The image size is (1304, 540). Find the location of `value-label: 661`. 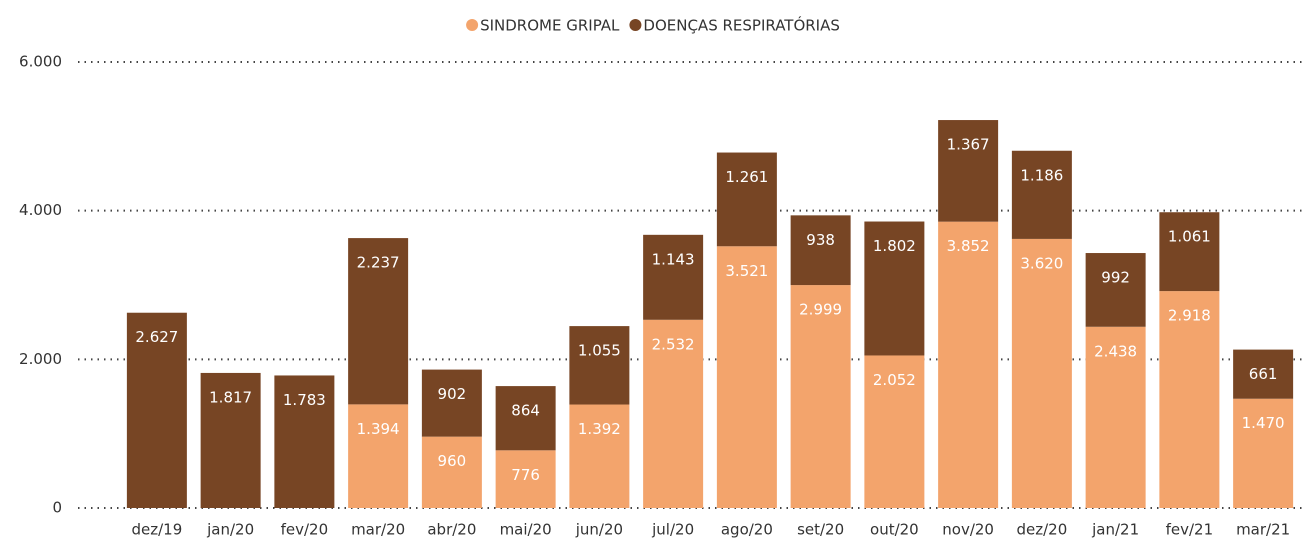

value-label: 661 is located at coordinates (1263, 374).